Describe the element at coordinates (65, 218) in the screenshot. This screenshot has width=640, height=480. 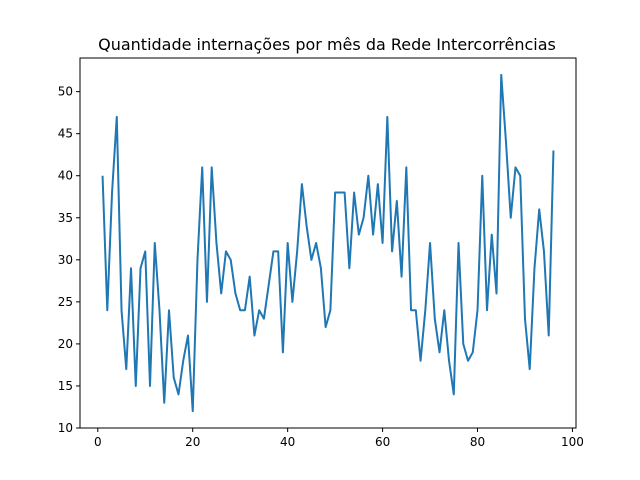
I see `y-tick-label: 35` at that location.